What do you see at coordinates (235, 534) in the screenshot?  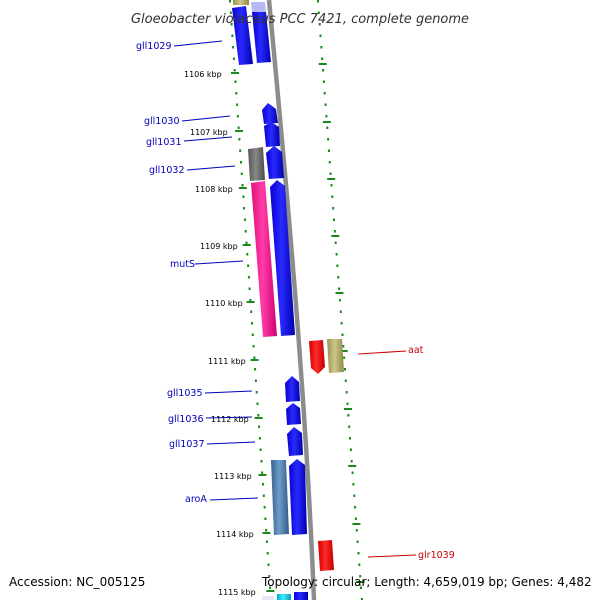 I see `tick-label: 1114 kbp` at bounding box center [235, 534].